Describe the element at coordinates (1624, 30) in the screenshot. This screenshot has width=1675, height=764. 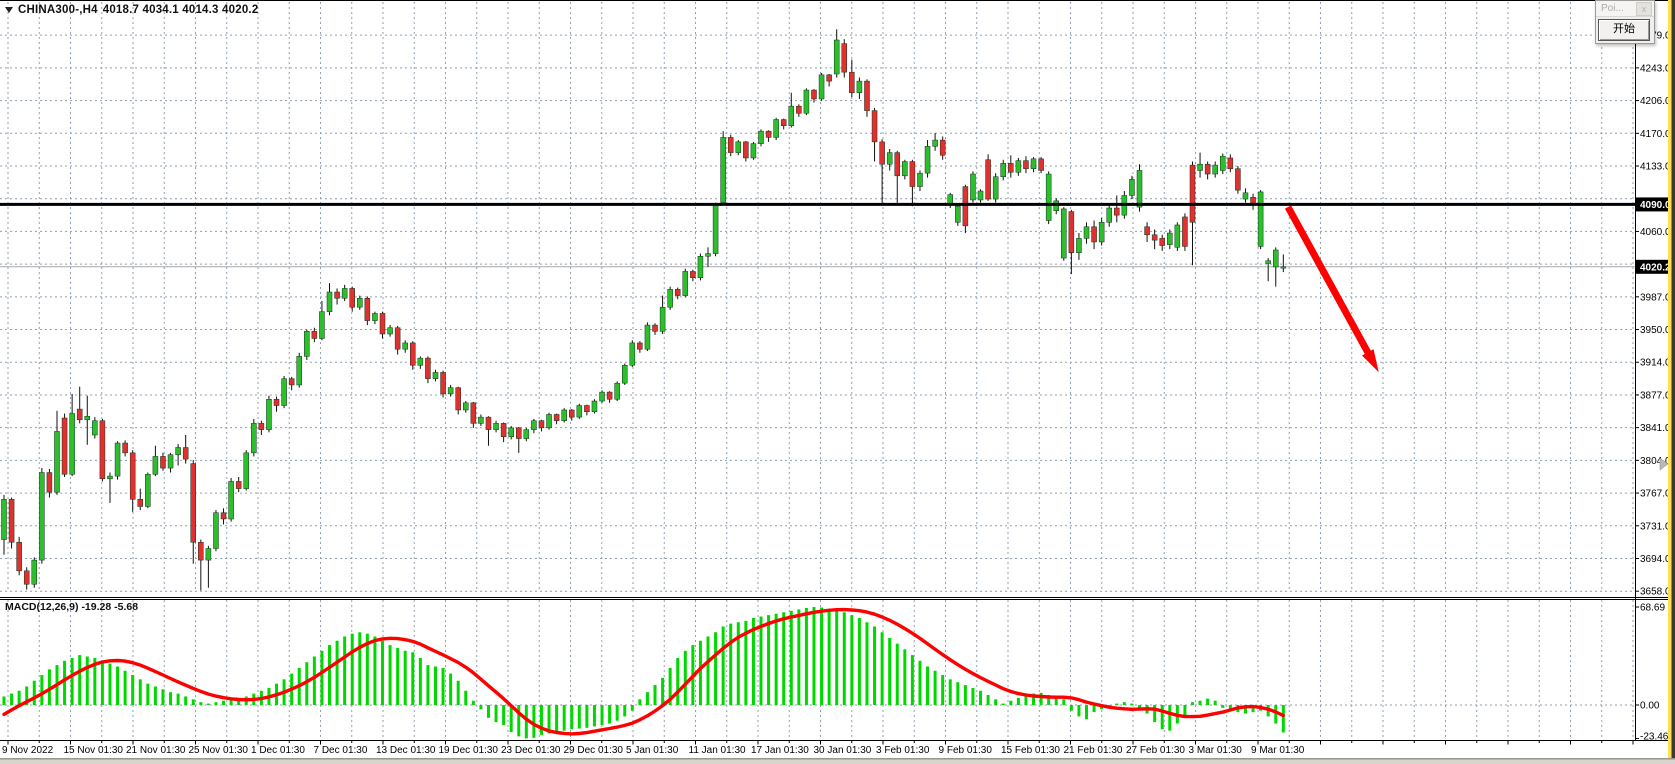
I see `start-button: 开始` at that location.